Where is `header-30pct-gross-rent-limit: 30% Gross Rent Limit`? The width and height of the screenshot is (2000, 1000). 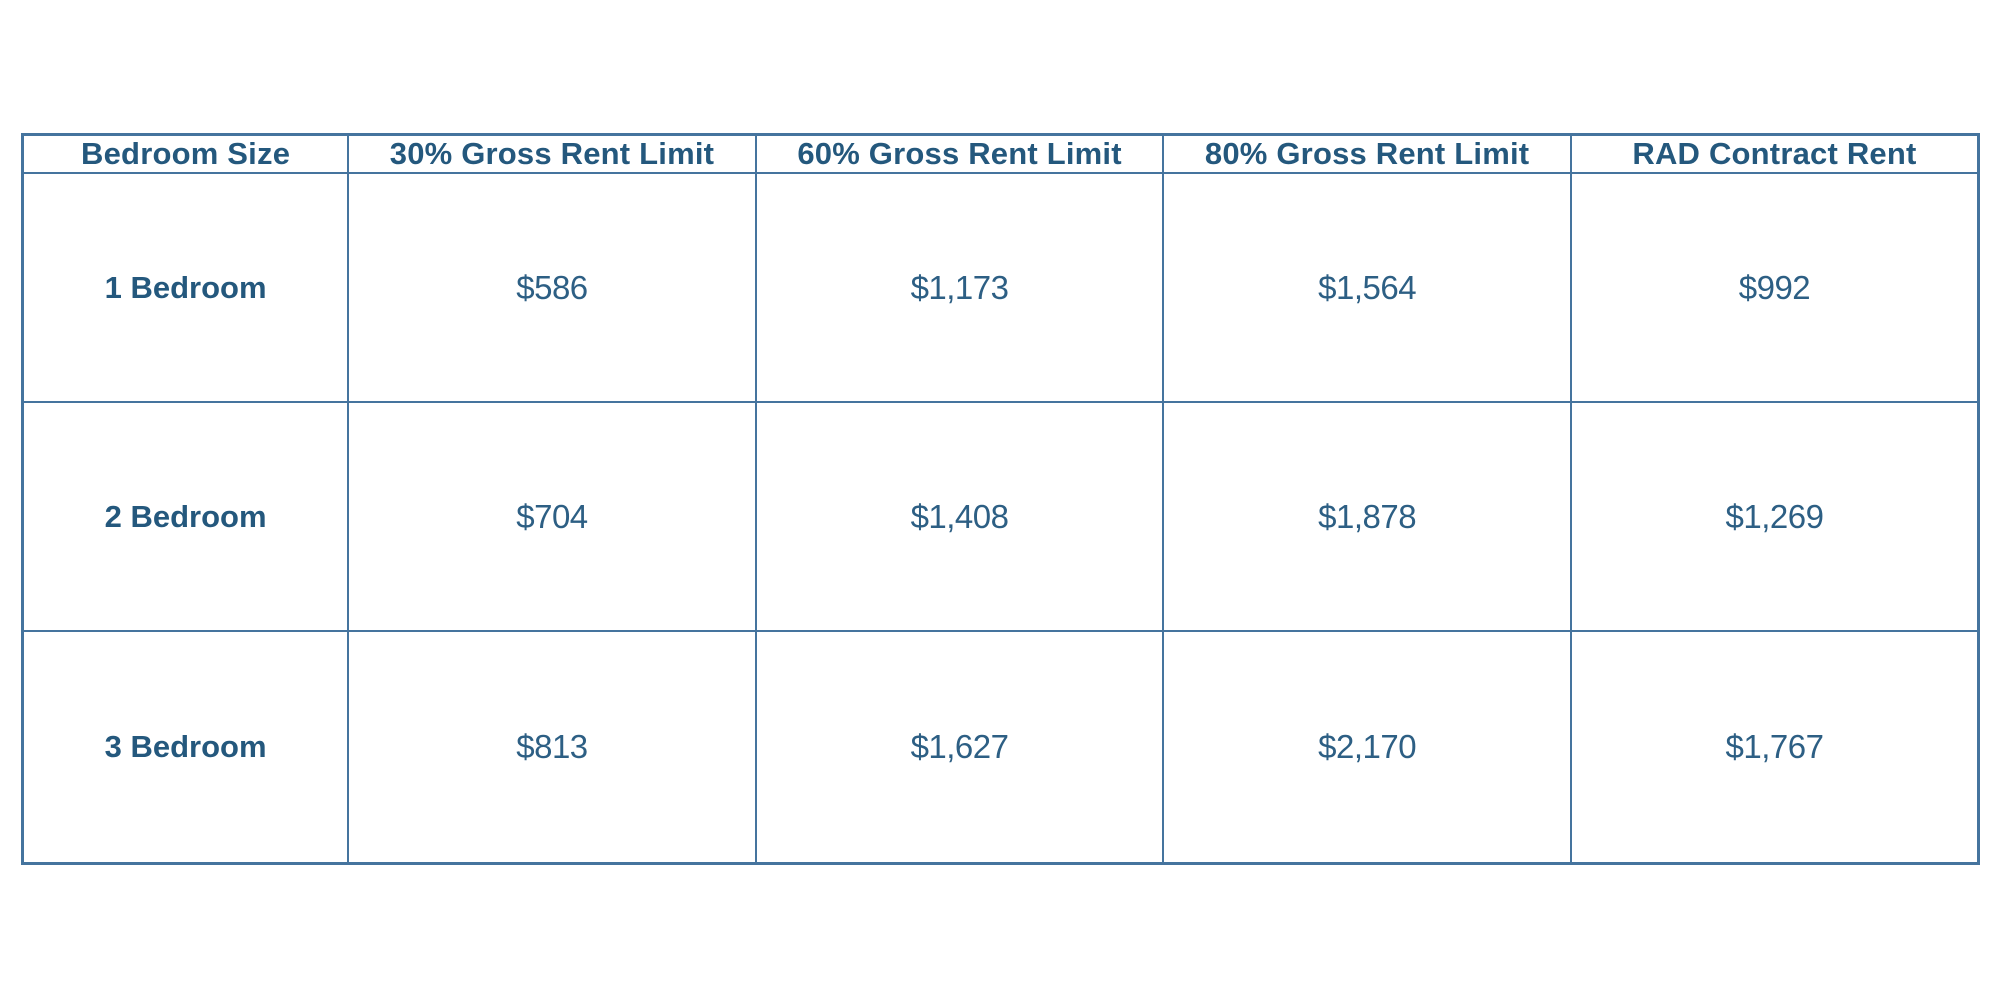
header-30pct-gross-rent-limit: 30% Gross Rent Limit is located at coordinates (552, 153).